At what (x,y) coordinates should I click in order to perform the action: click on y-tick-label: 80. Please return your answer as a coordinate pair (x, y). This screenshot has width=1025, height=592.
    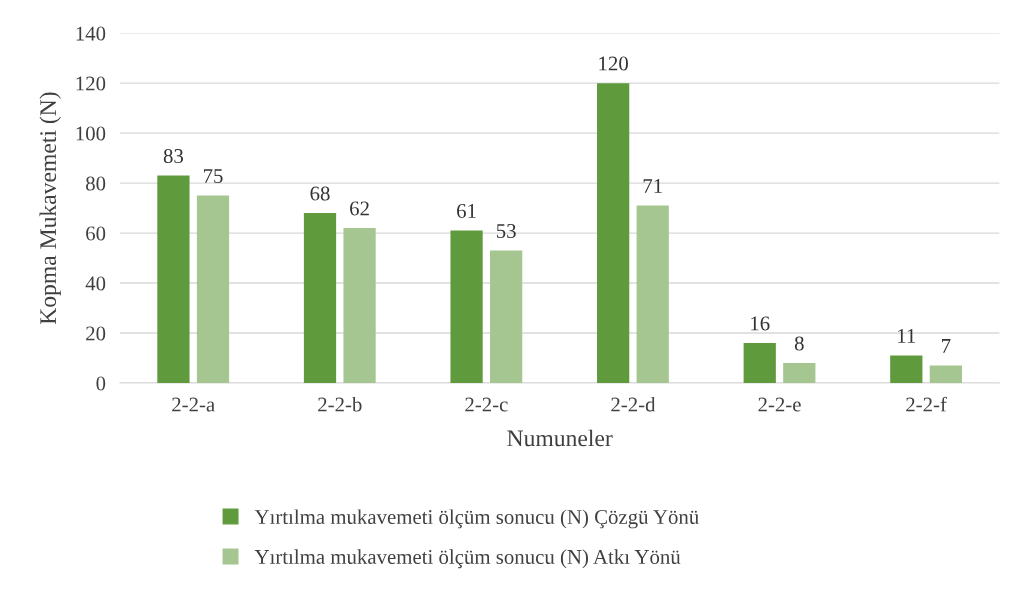
    Looking at the image, I should click on (96, 183).